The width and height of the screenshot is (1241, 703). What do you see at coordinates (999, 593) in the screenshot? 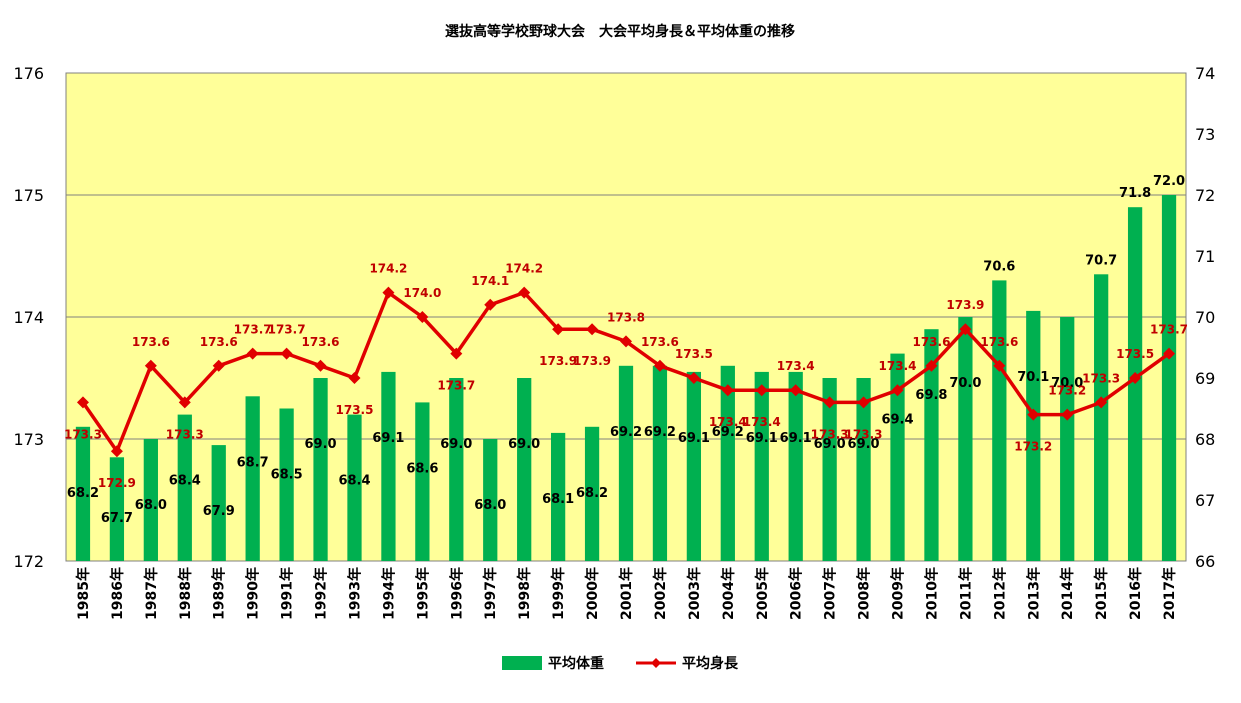
I see `x-tick-27: 2012年` at bounding box center [999, 593].